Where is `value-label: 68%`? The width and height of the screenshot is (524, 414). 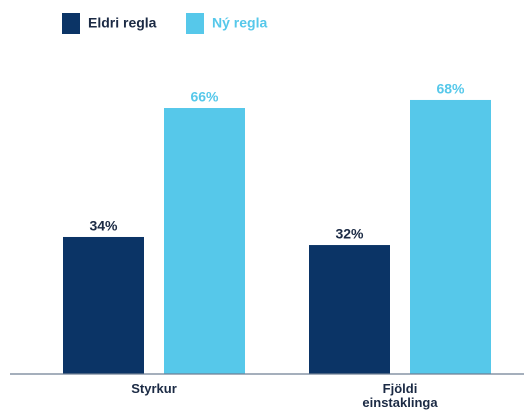
value-label: 68% is located at coordinates (450, 89).